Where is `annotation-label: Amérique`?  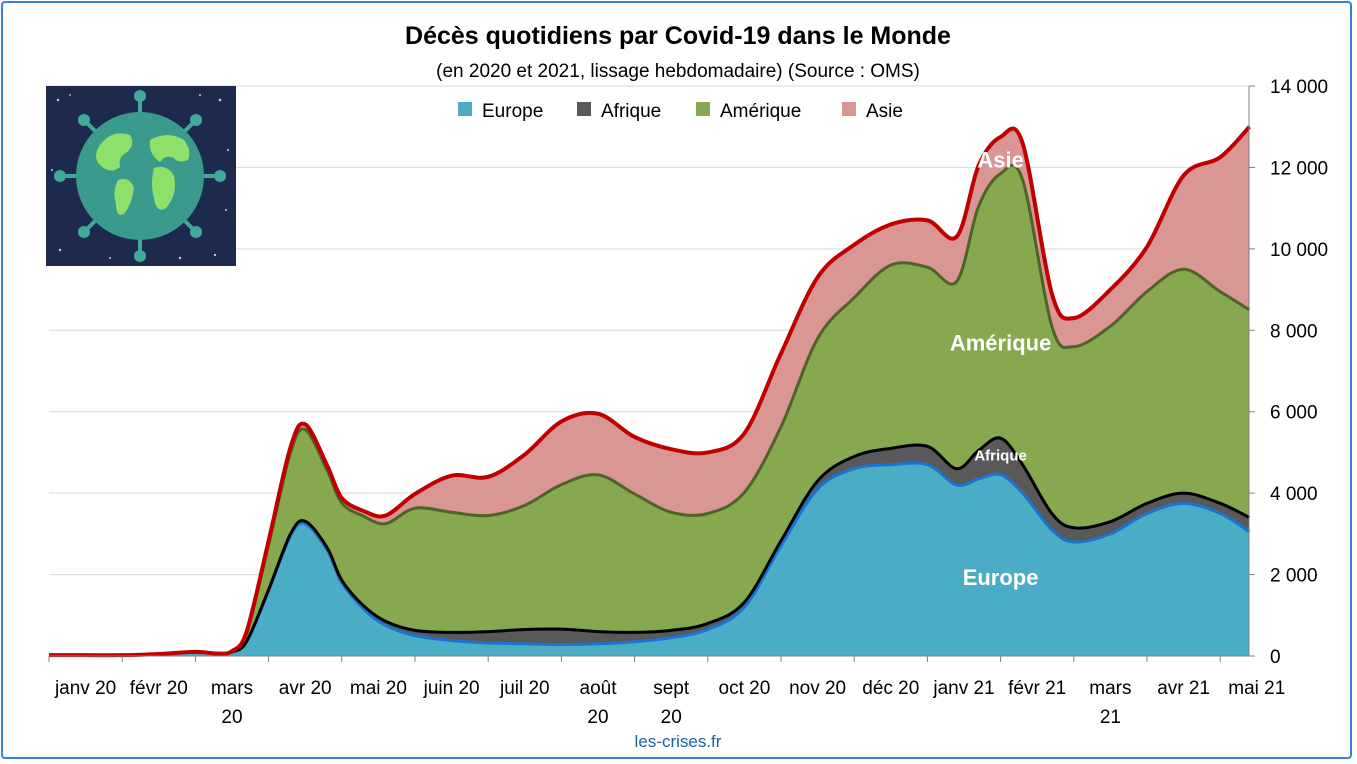
annotation-label: Amérique is located at coordinates (1000, 343).